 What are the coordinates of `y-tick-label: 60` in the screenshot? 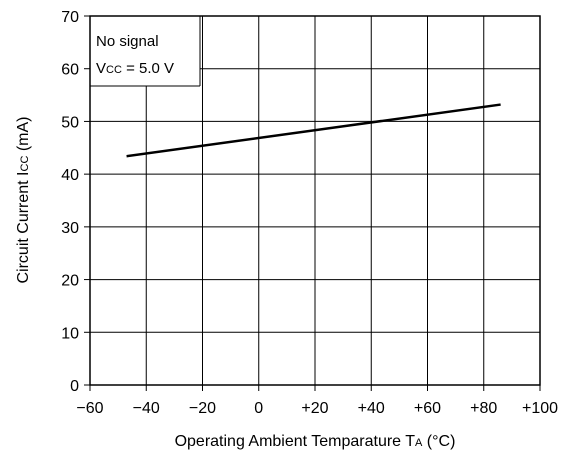 It's located at (70, 70).